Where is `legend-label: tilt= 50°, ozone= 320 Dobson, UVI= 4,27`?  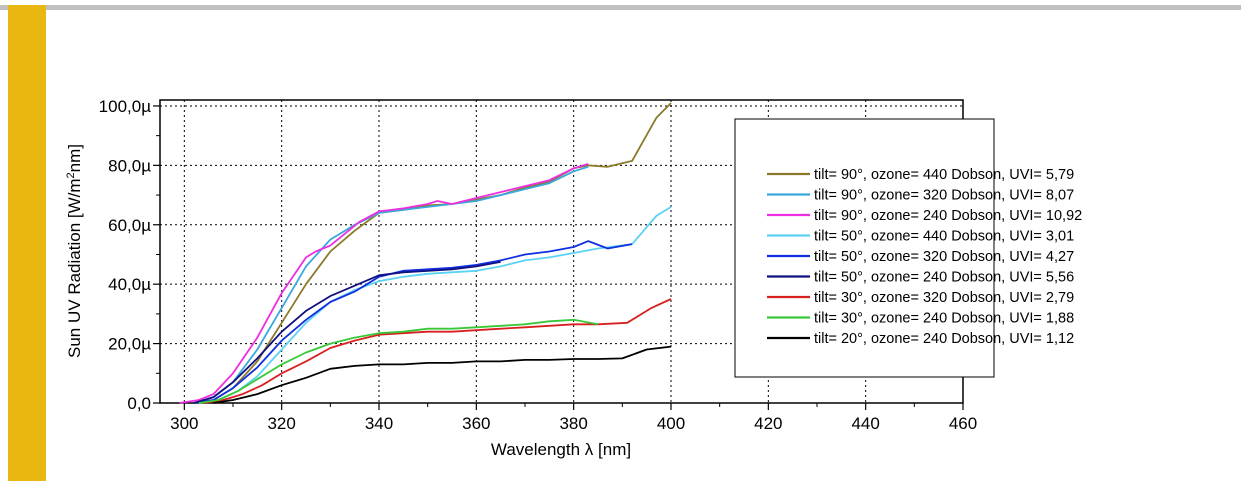
legend-label: tilt= 50°, ozone= 320 Dobson, UVI= 4,27 is located at coordinates (944, 257).